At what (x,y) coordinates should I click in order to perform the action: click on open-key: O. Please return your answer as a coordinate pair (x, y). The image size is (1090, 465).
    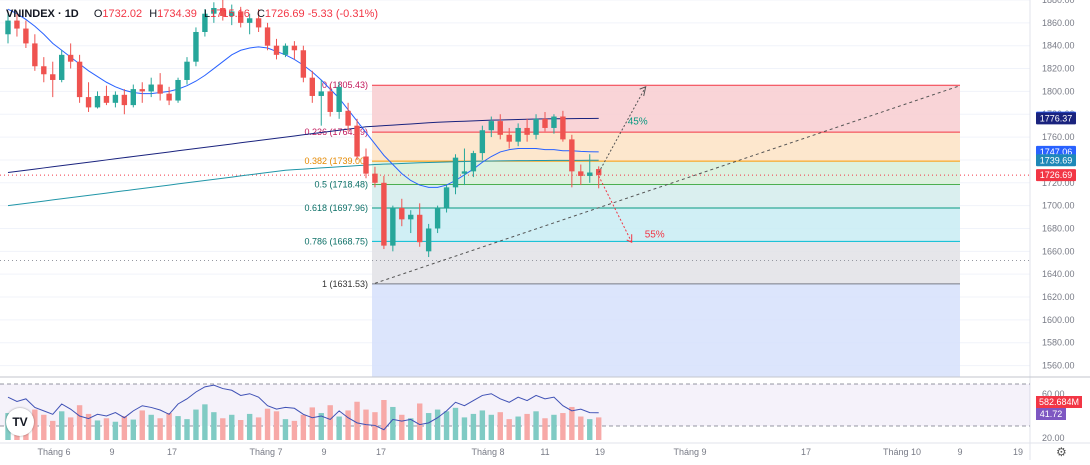
    Looking at the image, I should click on (98, 14).